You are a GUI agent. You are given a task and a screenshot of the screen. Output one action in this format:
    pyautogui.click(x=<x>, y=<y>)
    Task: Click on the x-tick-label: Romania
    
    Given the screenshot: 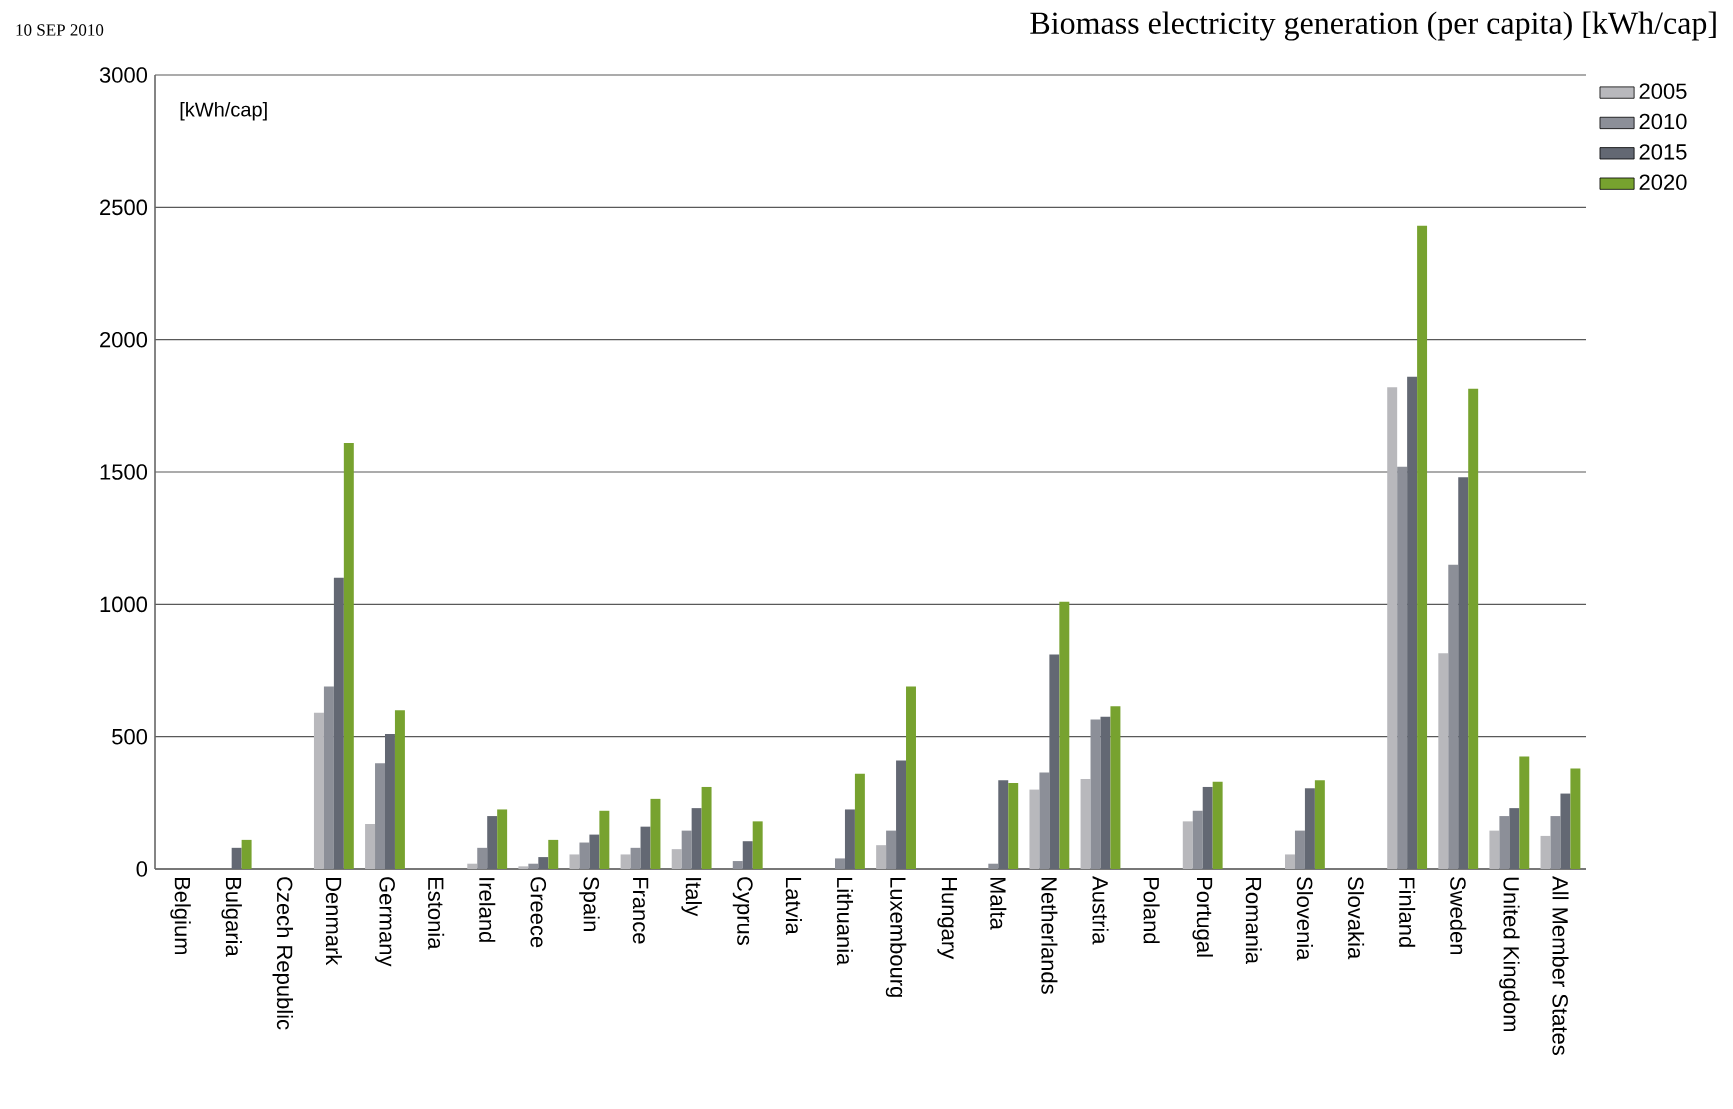 What is the action you would take?
    pyautogui.click(x=1253, y=921)
    